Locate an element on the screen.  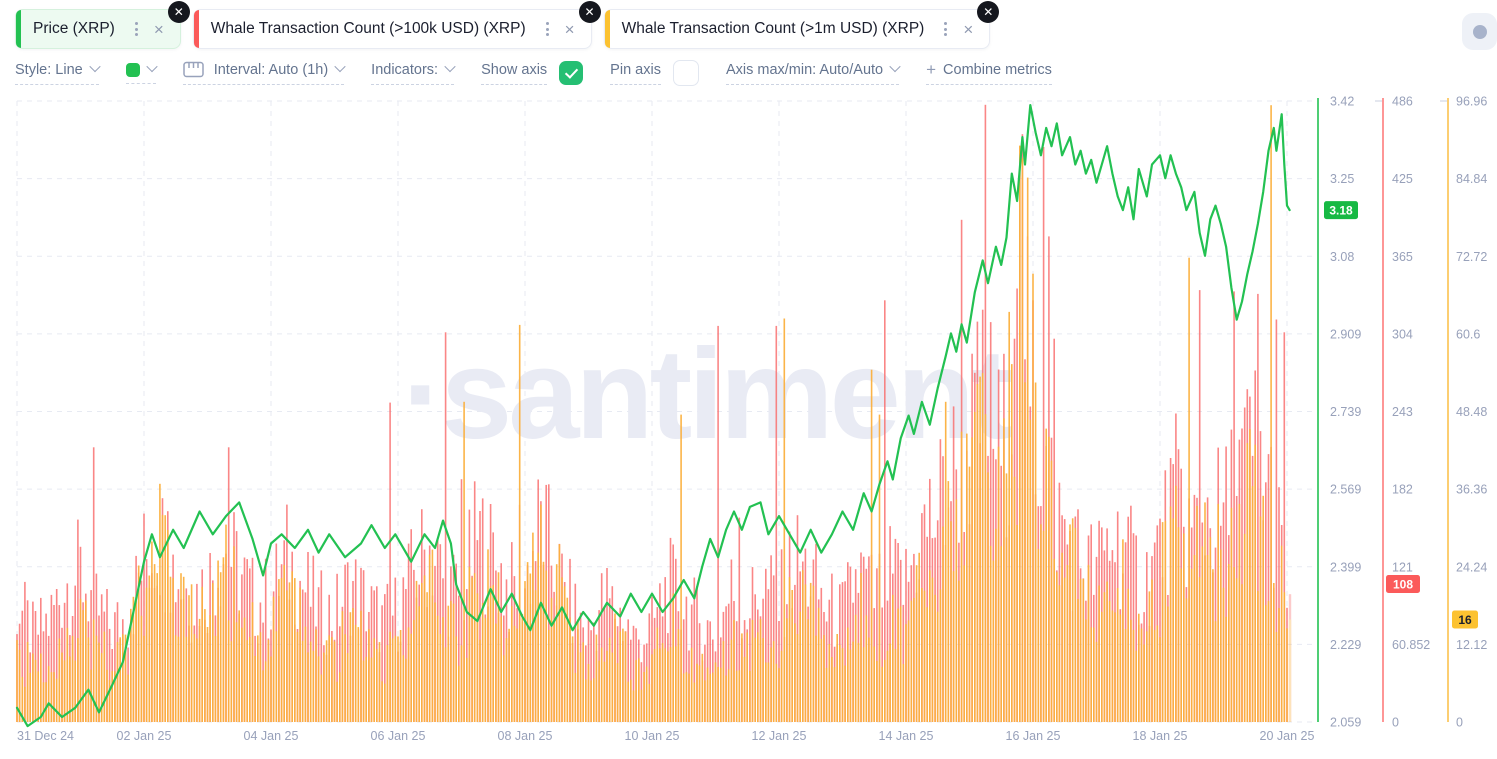
interval-dropdown: Interval: Auto (1h) is located at coordinates (264, 72).